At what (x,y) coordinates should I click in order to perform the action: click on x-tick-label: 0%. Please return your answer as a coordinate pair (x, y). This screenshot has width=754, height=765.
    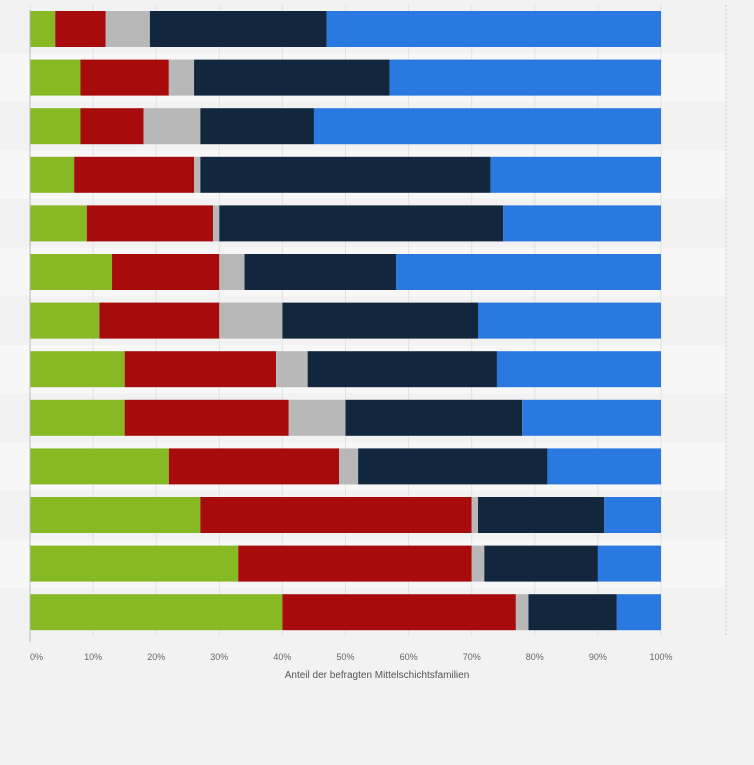
    Looking at the image, I should click on (36, 657).